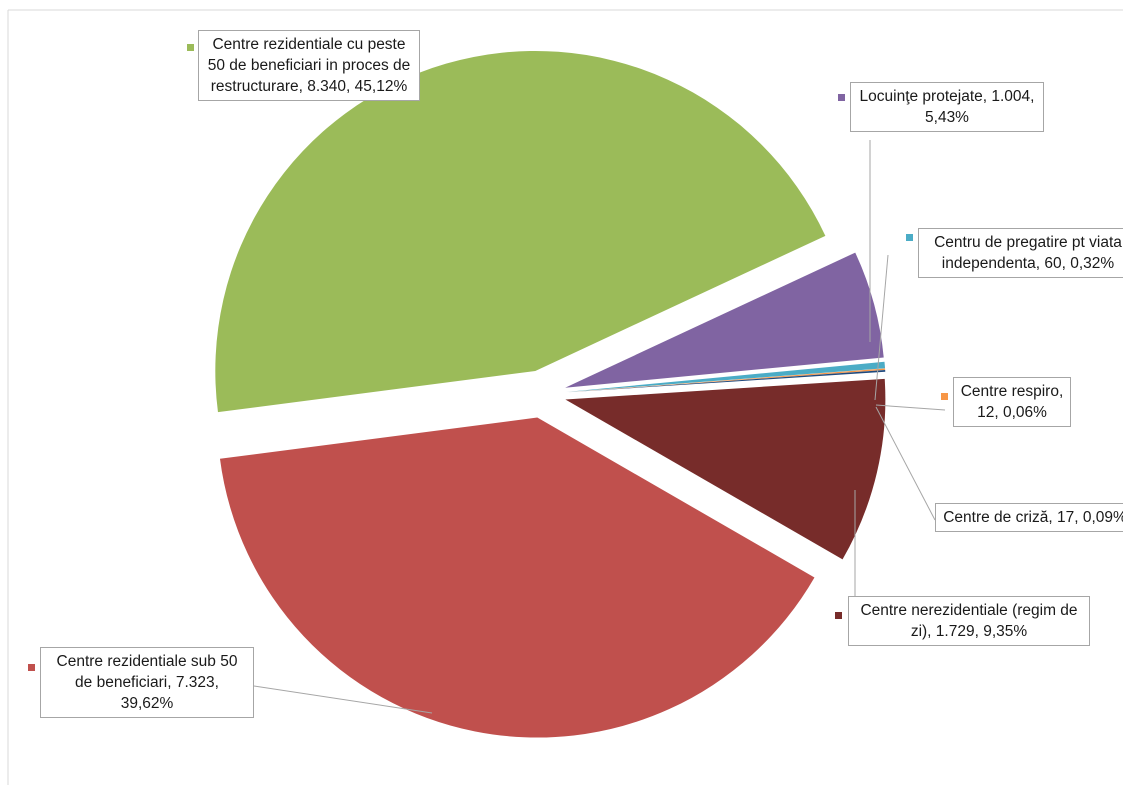 The height and width of the screenshot is (785, 1123). What do you see at coordinates (195, 682) in the screenshot?
I see `label-value: 7.323` at bounding box center [195, 682].